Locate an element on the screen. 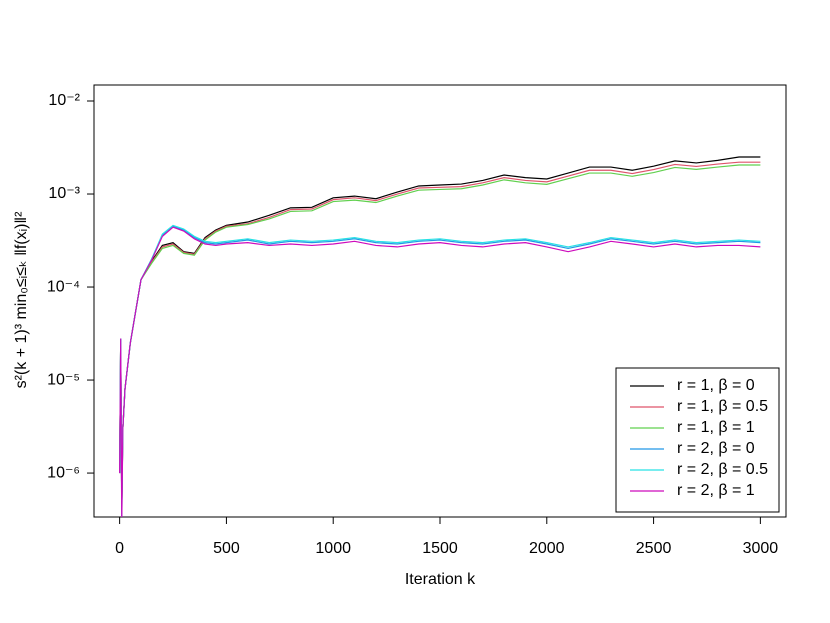  x-tick-label: 500 is located at coordinates (226, 548).